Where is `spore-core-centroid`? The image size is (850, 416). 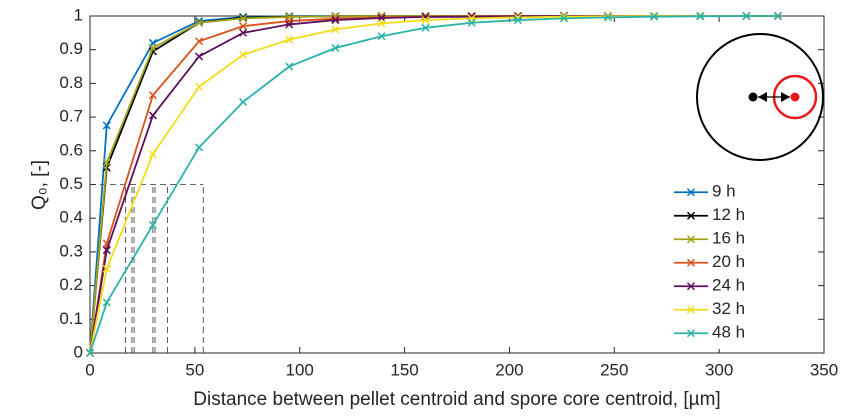 spore-core-centroid is located at coordinates (795, 97).